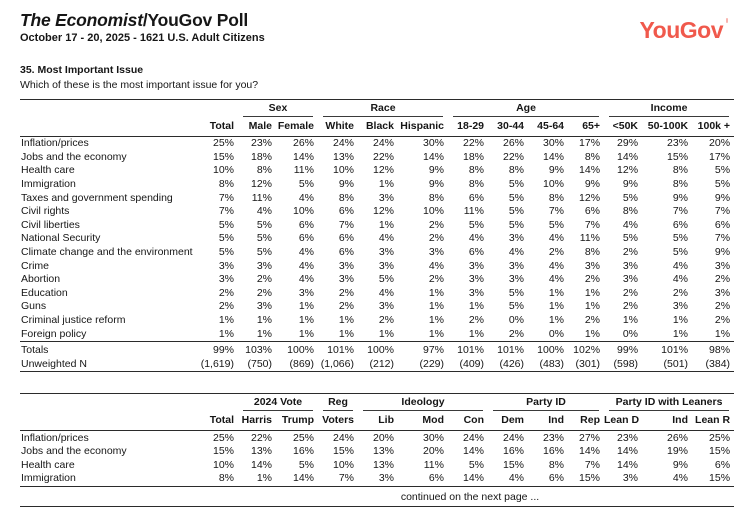  What do you see at coordinates (720, 156) in the screenshot?
I see `value-cell: 17%` at bounding box center [720, 156].